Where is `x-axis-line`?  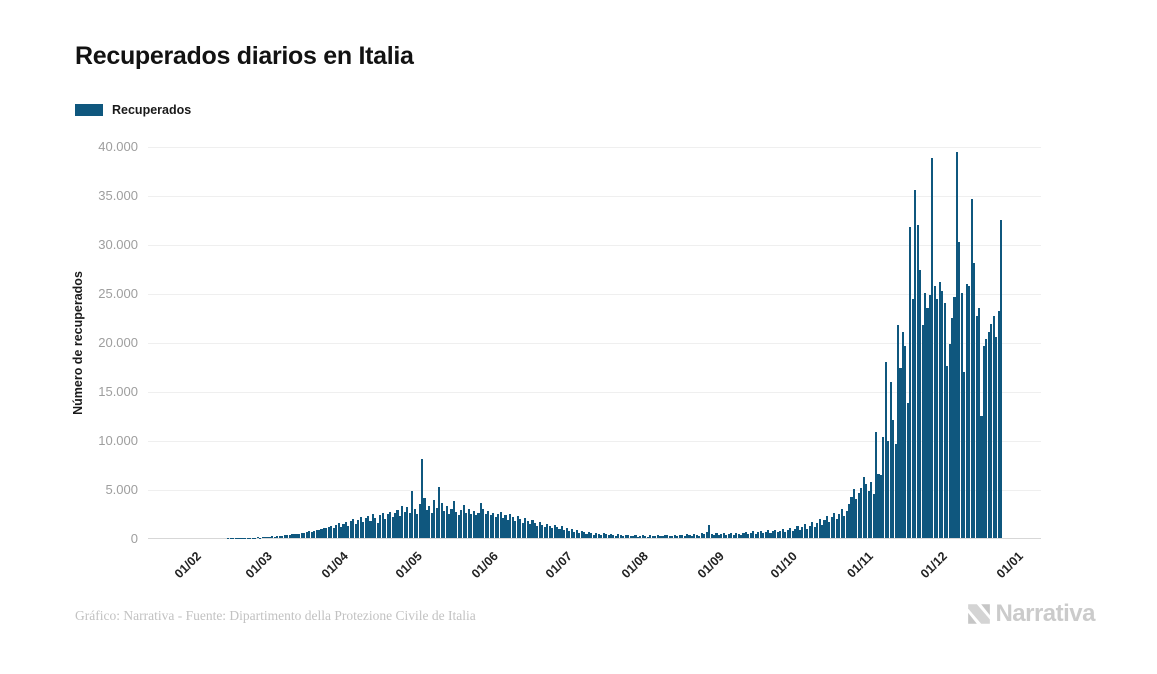 x-axis-line is located at coordinates (594, 538).